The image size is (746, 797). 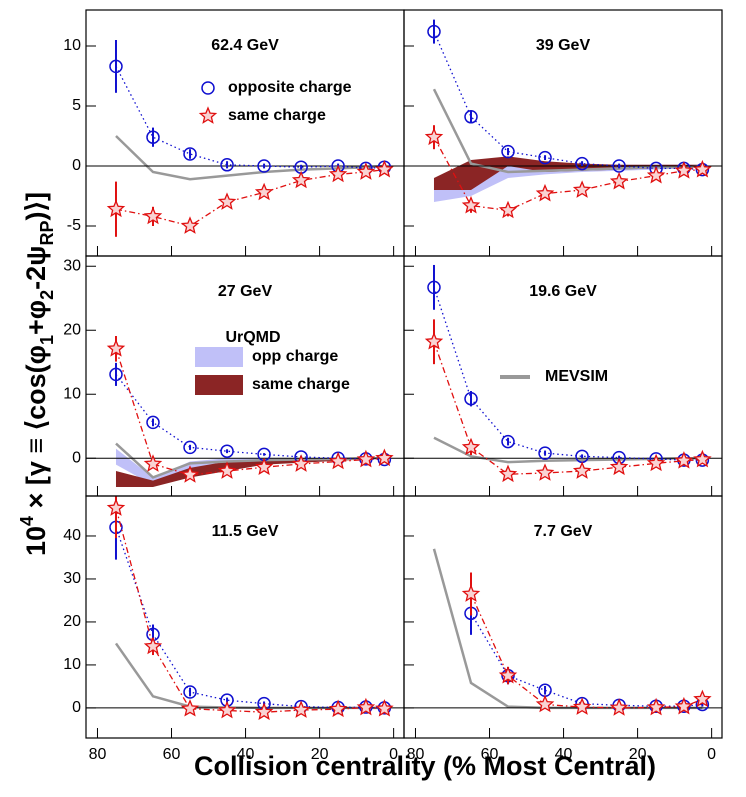 What do you see at coordinates (36, 206) in the screenshot?
I see `y-label-part: )⟩]` at bounding box center [36, 206].